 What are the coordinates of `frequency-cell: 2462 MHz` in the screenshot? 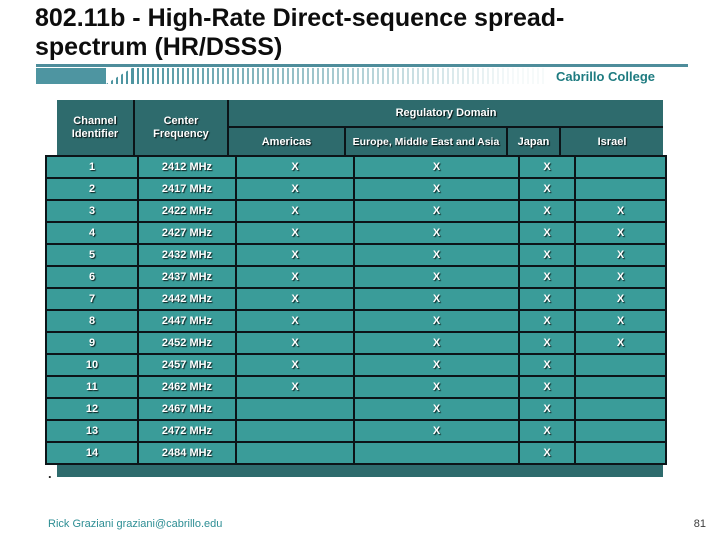 It's located at (187, 387).